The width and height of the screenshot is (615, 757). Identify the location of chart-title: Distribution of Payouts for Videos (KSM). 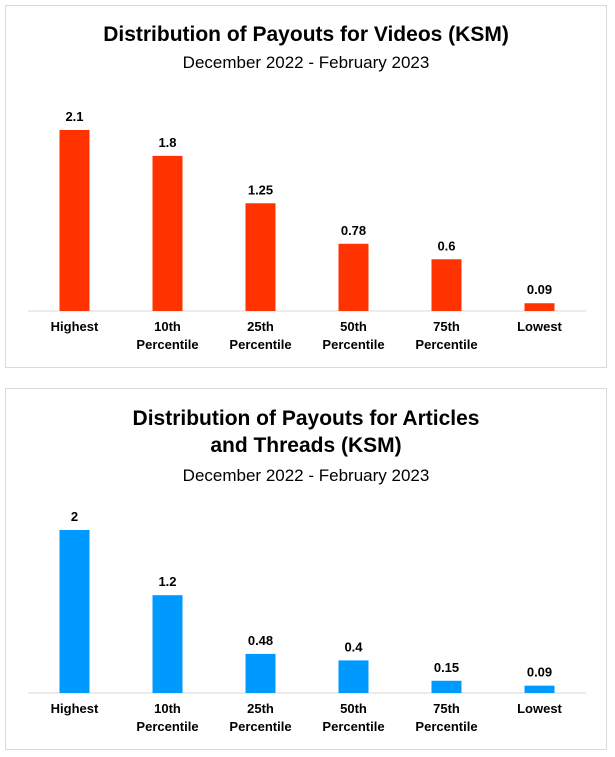
(306, 34).